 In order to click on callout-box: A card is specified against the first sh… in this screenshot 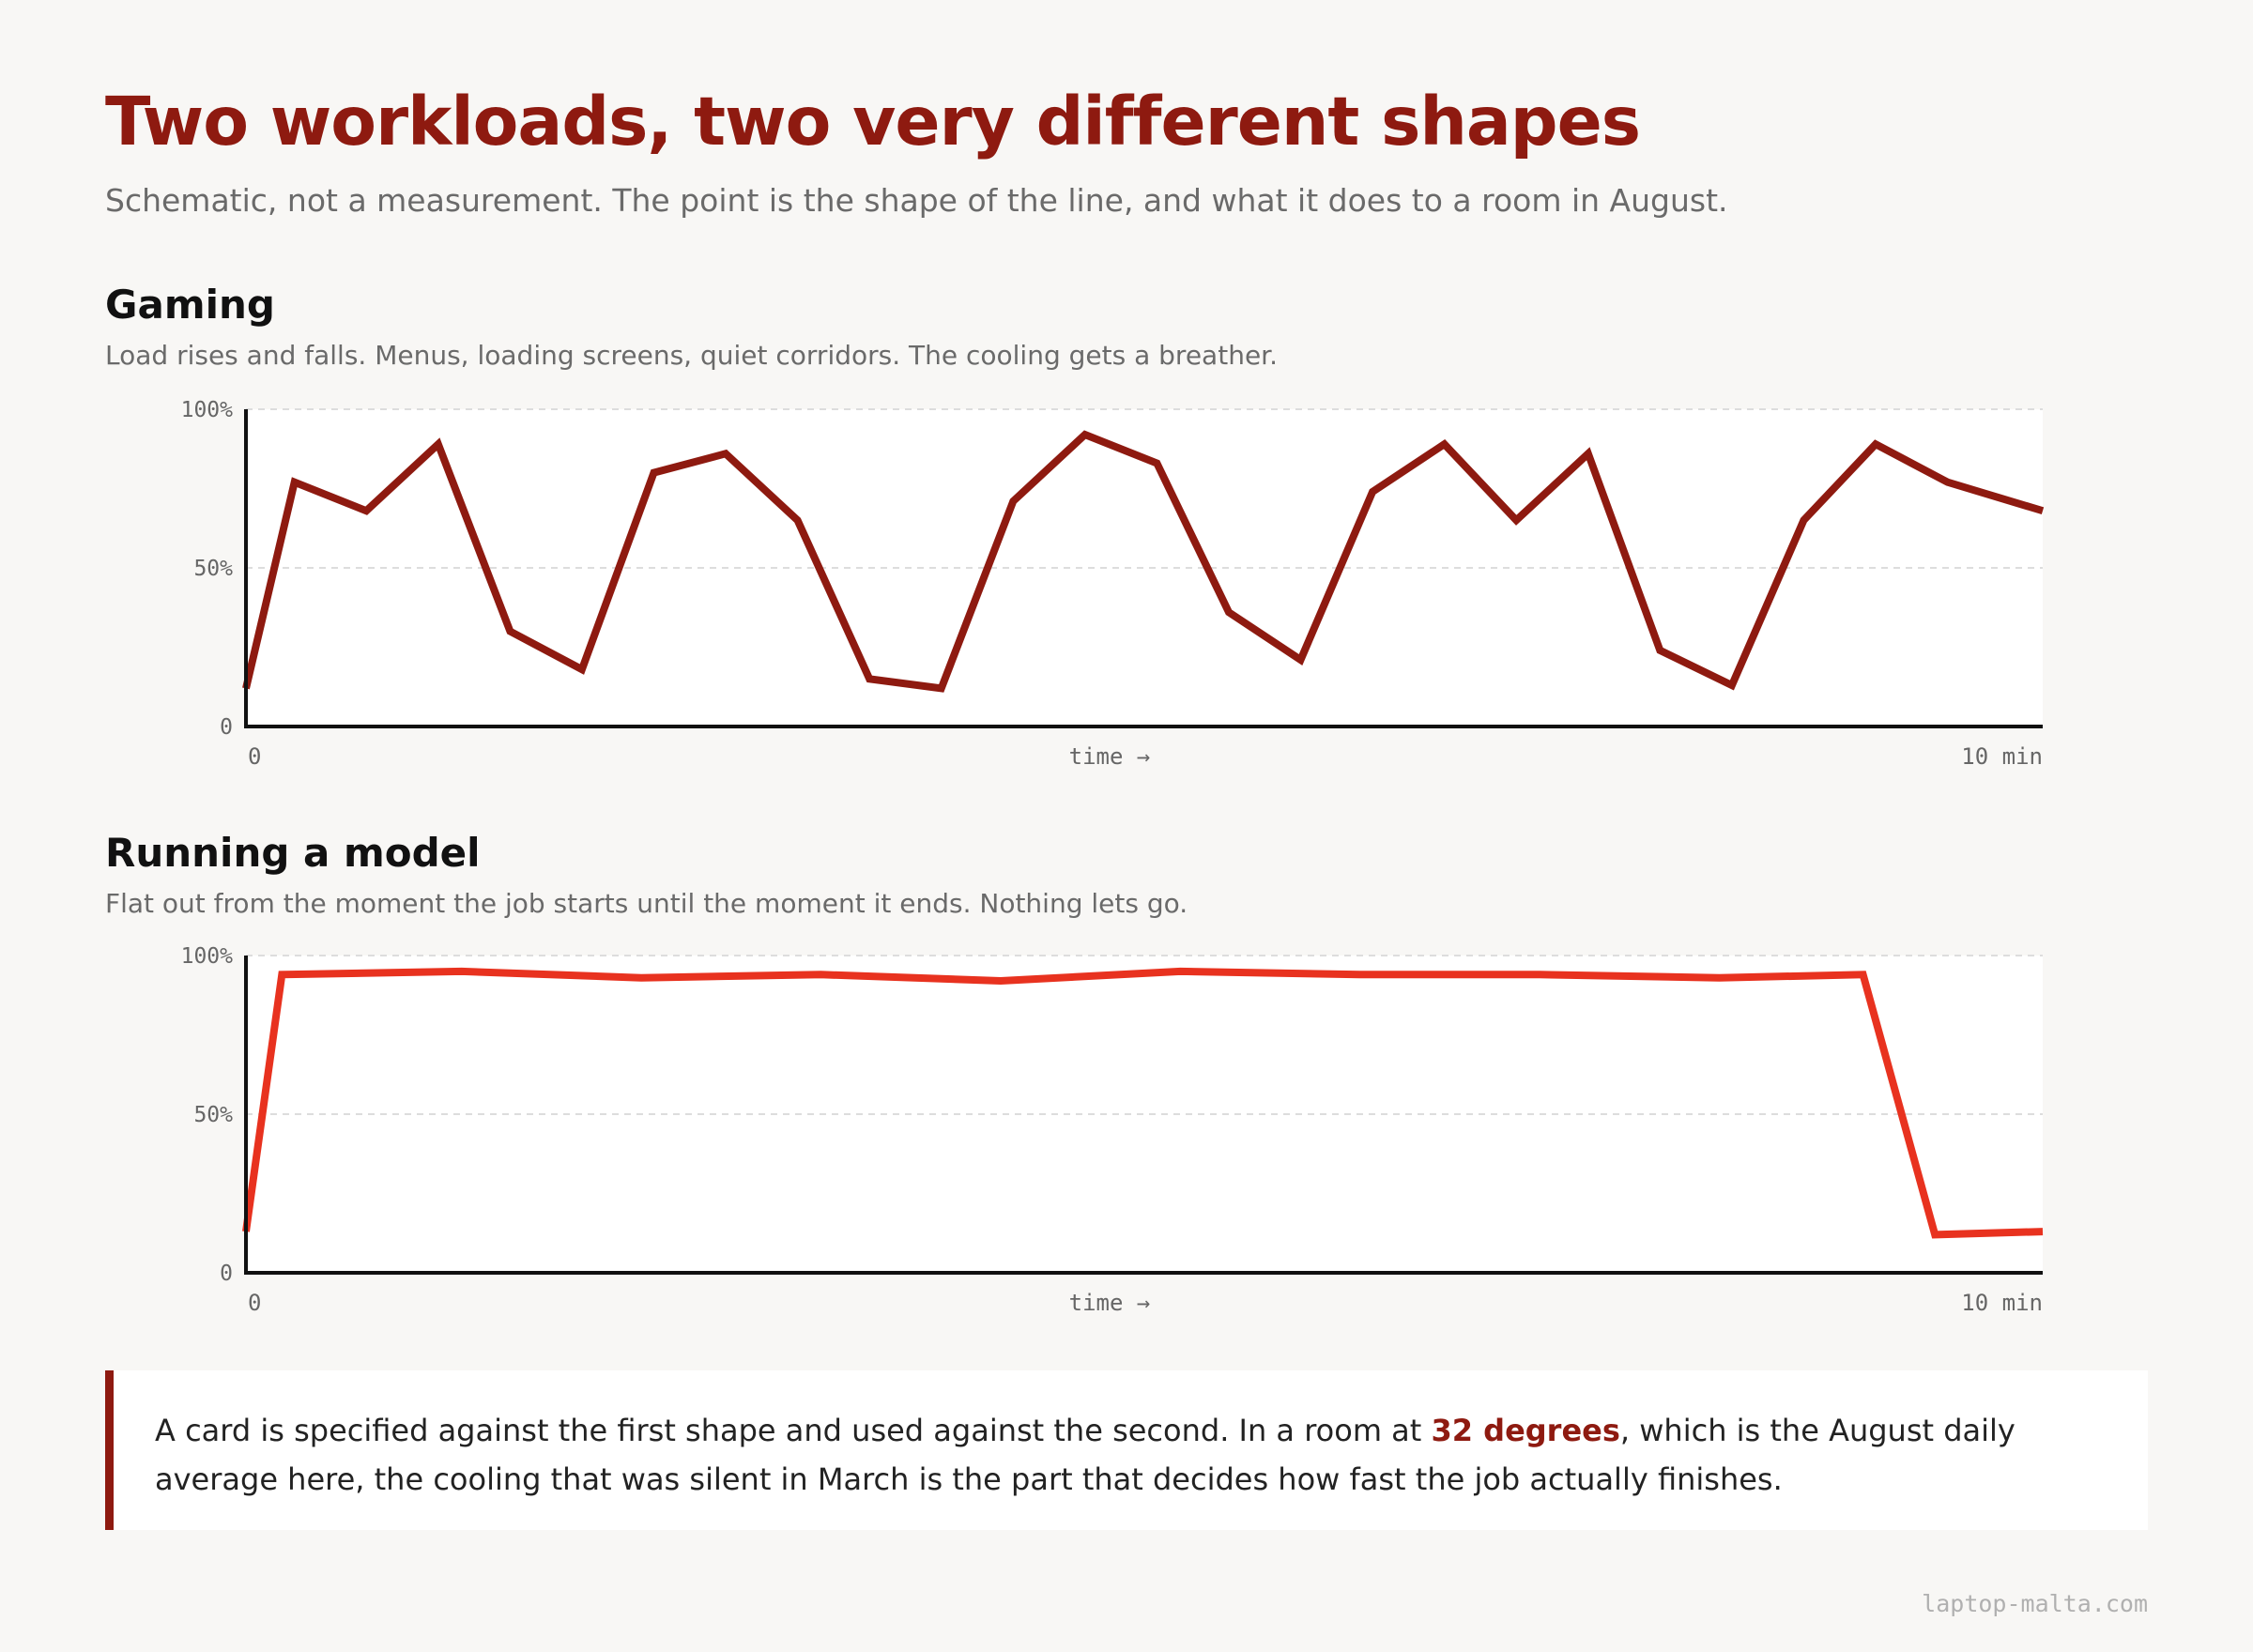, I will do `click(1126, 1450)`.